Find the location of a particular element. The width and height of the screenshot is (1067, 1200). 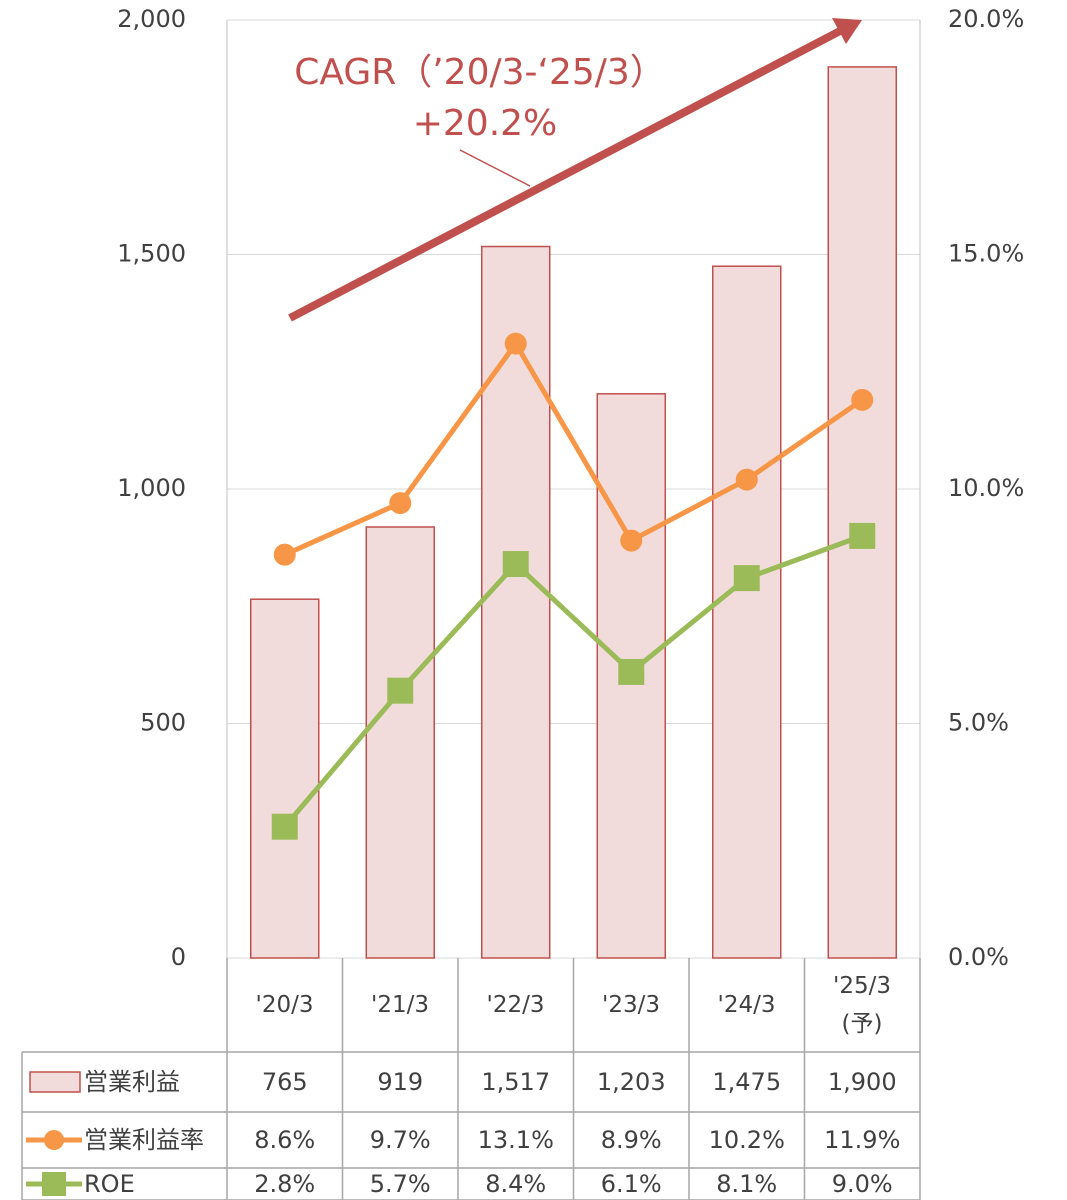

x-tick-label: '22/3 is located at coordinates (515, 1005).